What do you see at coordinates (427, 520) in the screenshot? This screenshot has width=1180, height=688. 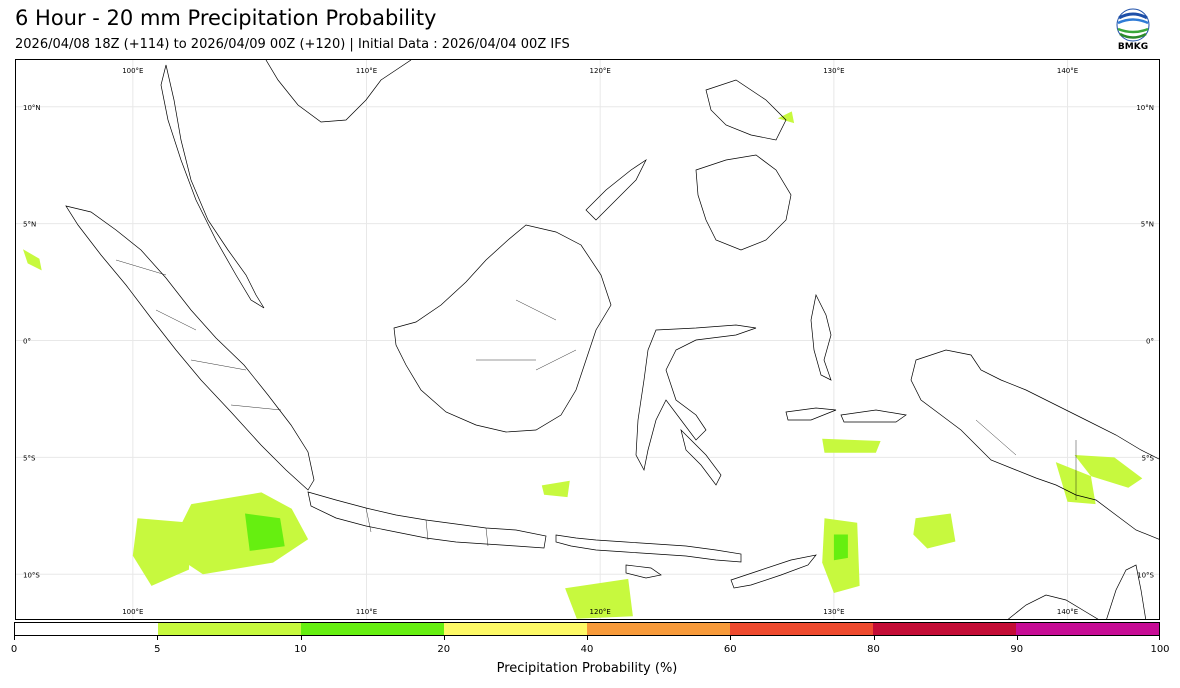 I see `java-coast` at bounding box center [427, 520].